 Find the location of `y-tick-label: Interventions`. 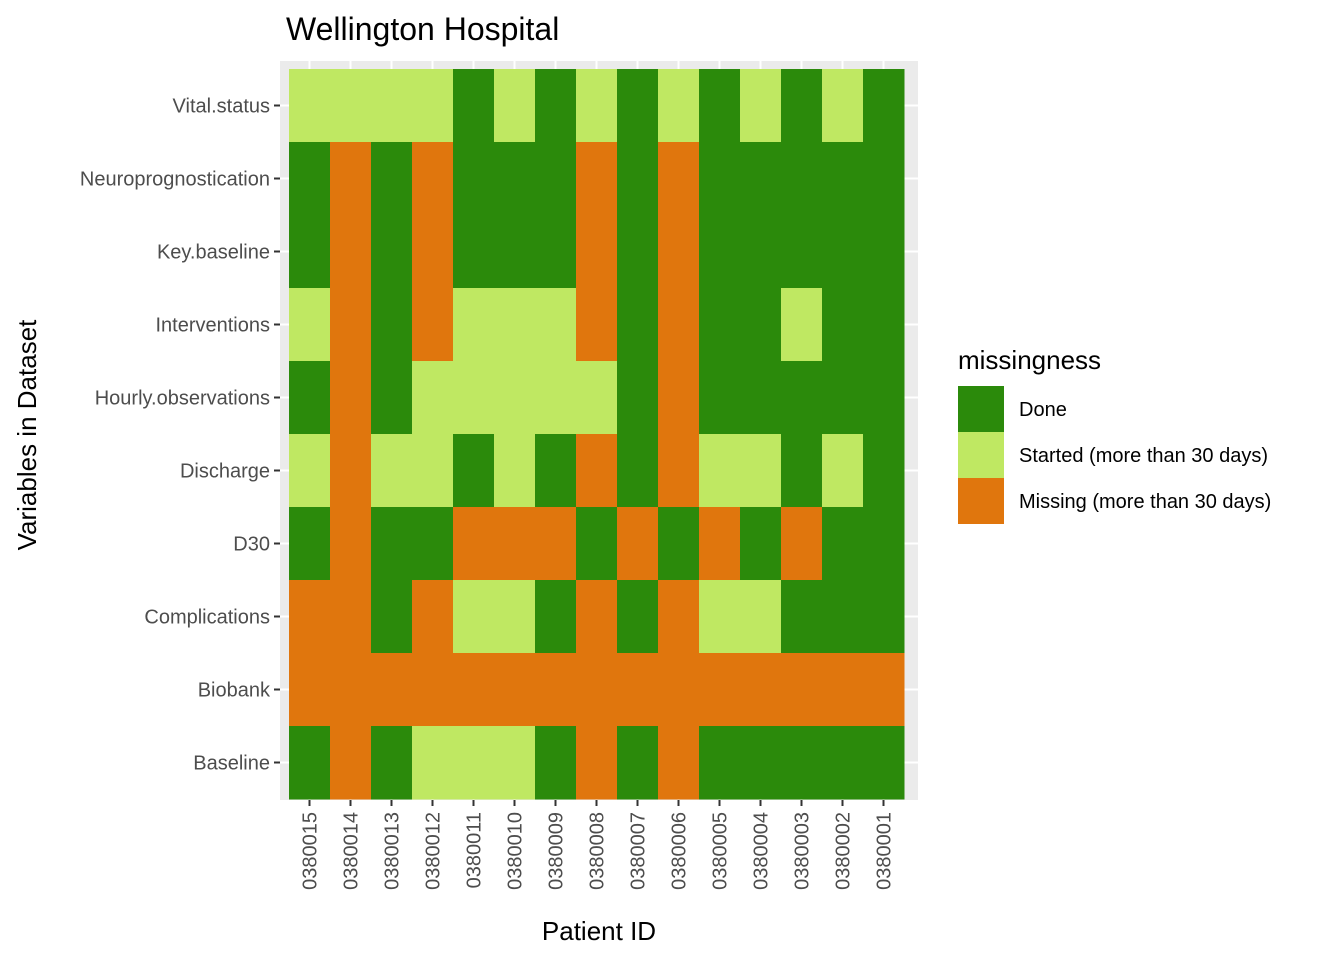

y-tick-label: Interventions is located at coordinates (212, 326).